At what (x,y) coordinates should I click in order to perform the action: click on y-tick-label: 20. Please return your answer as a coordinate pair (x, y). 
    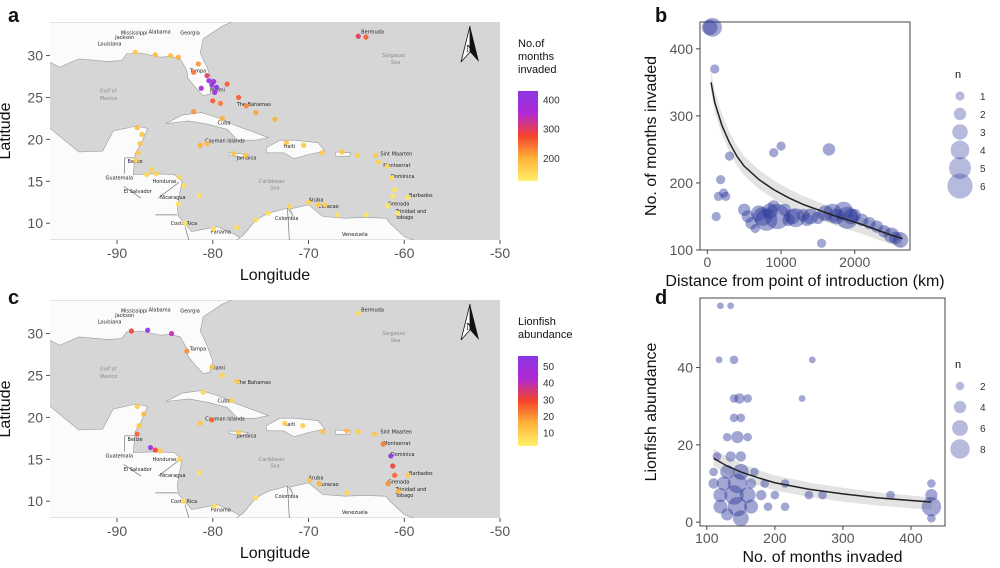
    Looking at the image, I should click on (35, 139).